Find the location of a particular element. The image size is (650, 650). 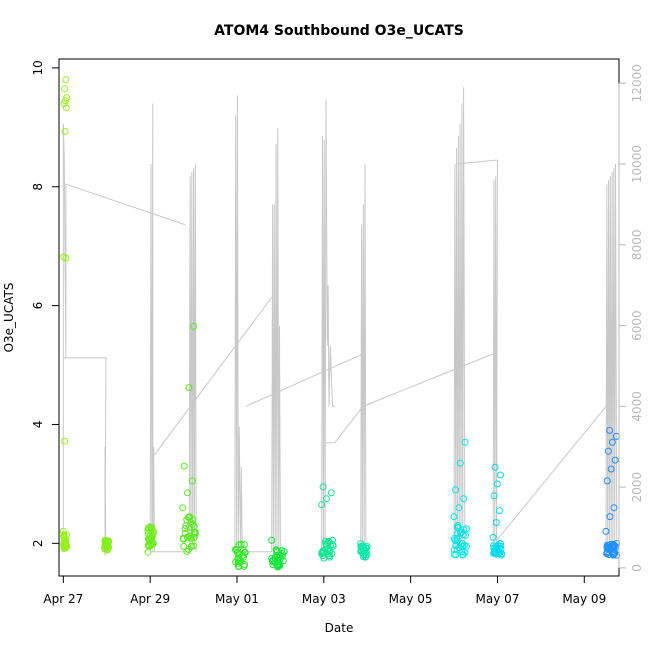

y2-tick-label: 12000 is located at coordinates (637, 83).